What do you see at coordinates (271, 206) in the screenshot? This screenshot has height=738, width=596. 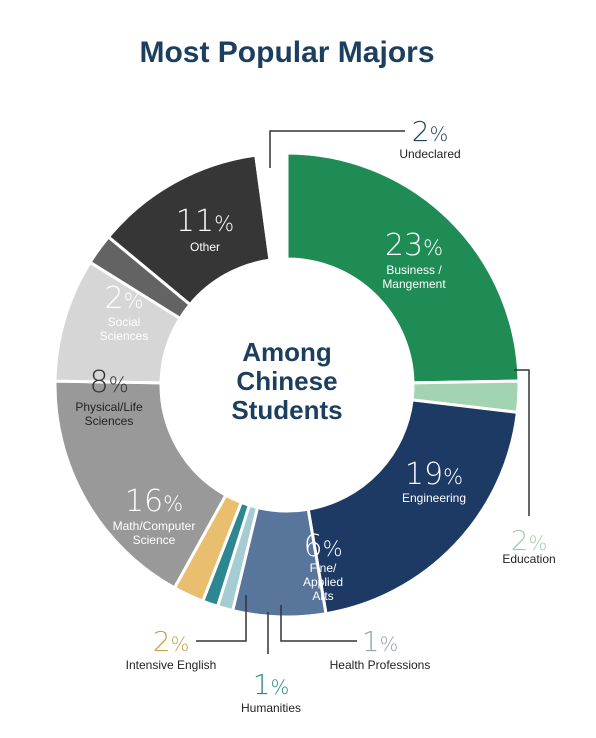 I see `slice-undeclared` at bounding box center [271, 206].